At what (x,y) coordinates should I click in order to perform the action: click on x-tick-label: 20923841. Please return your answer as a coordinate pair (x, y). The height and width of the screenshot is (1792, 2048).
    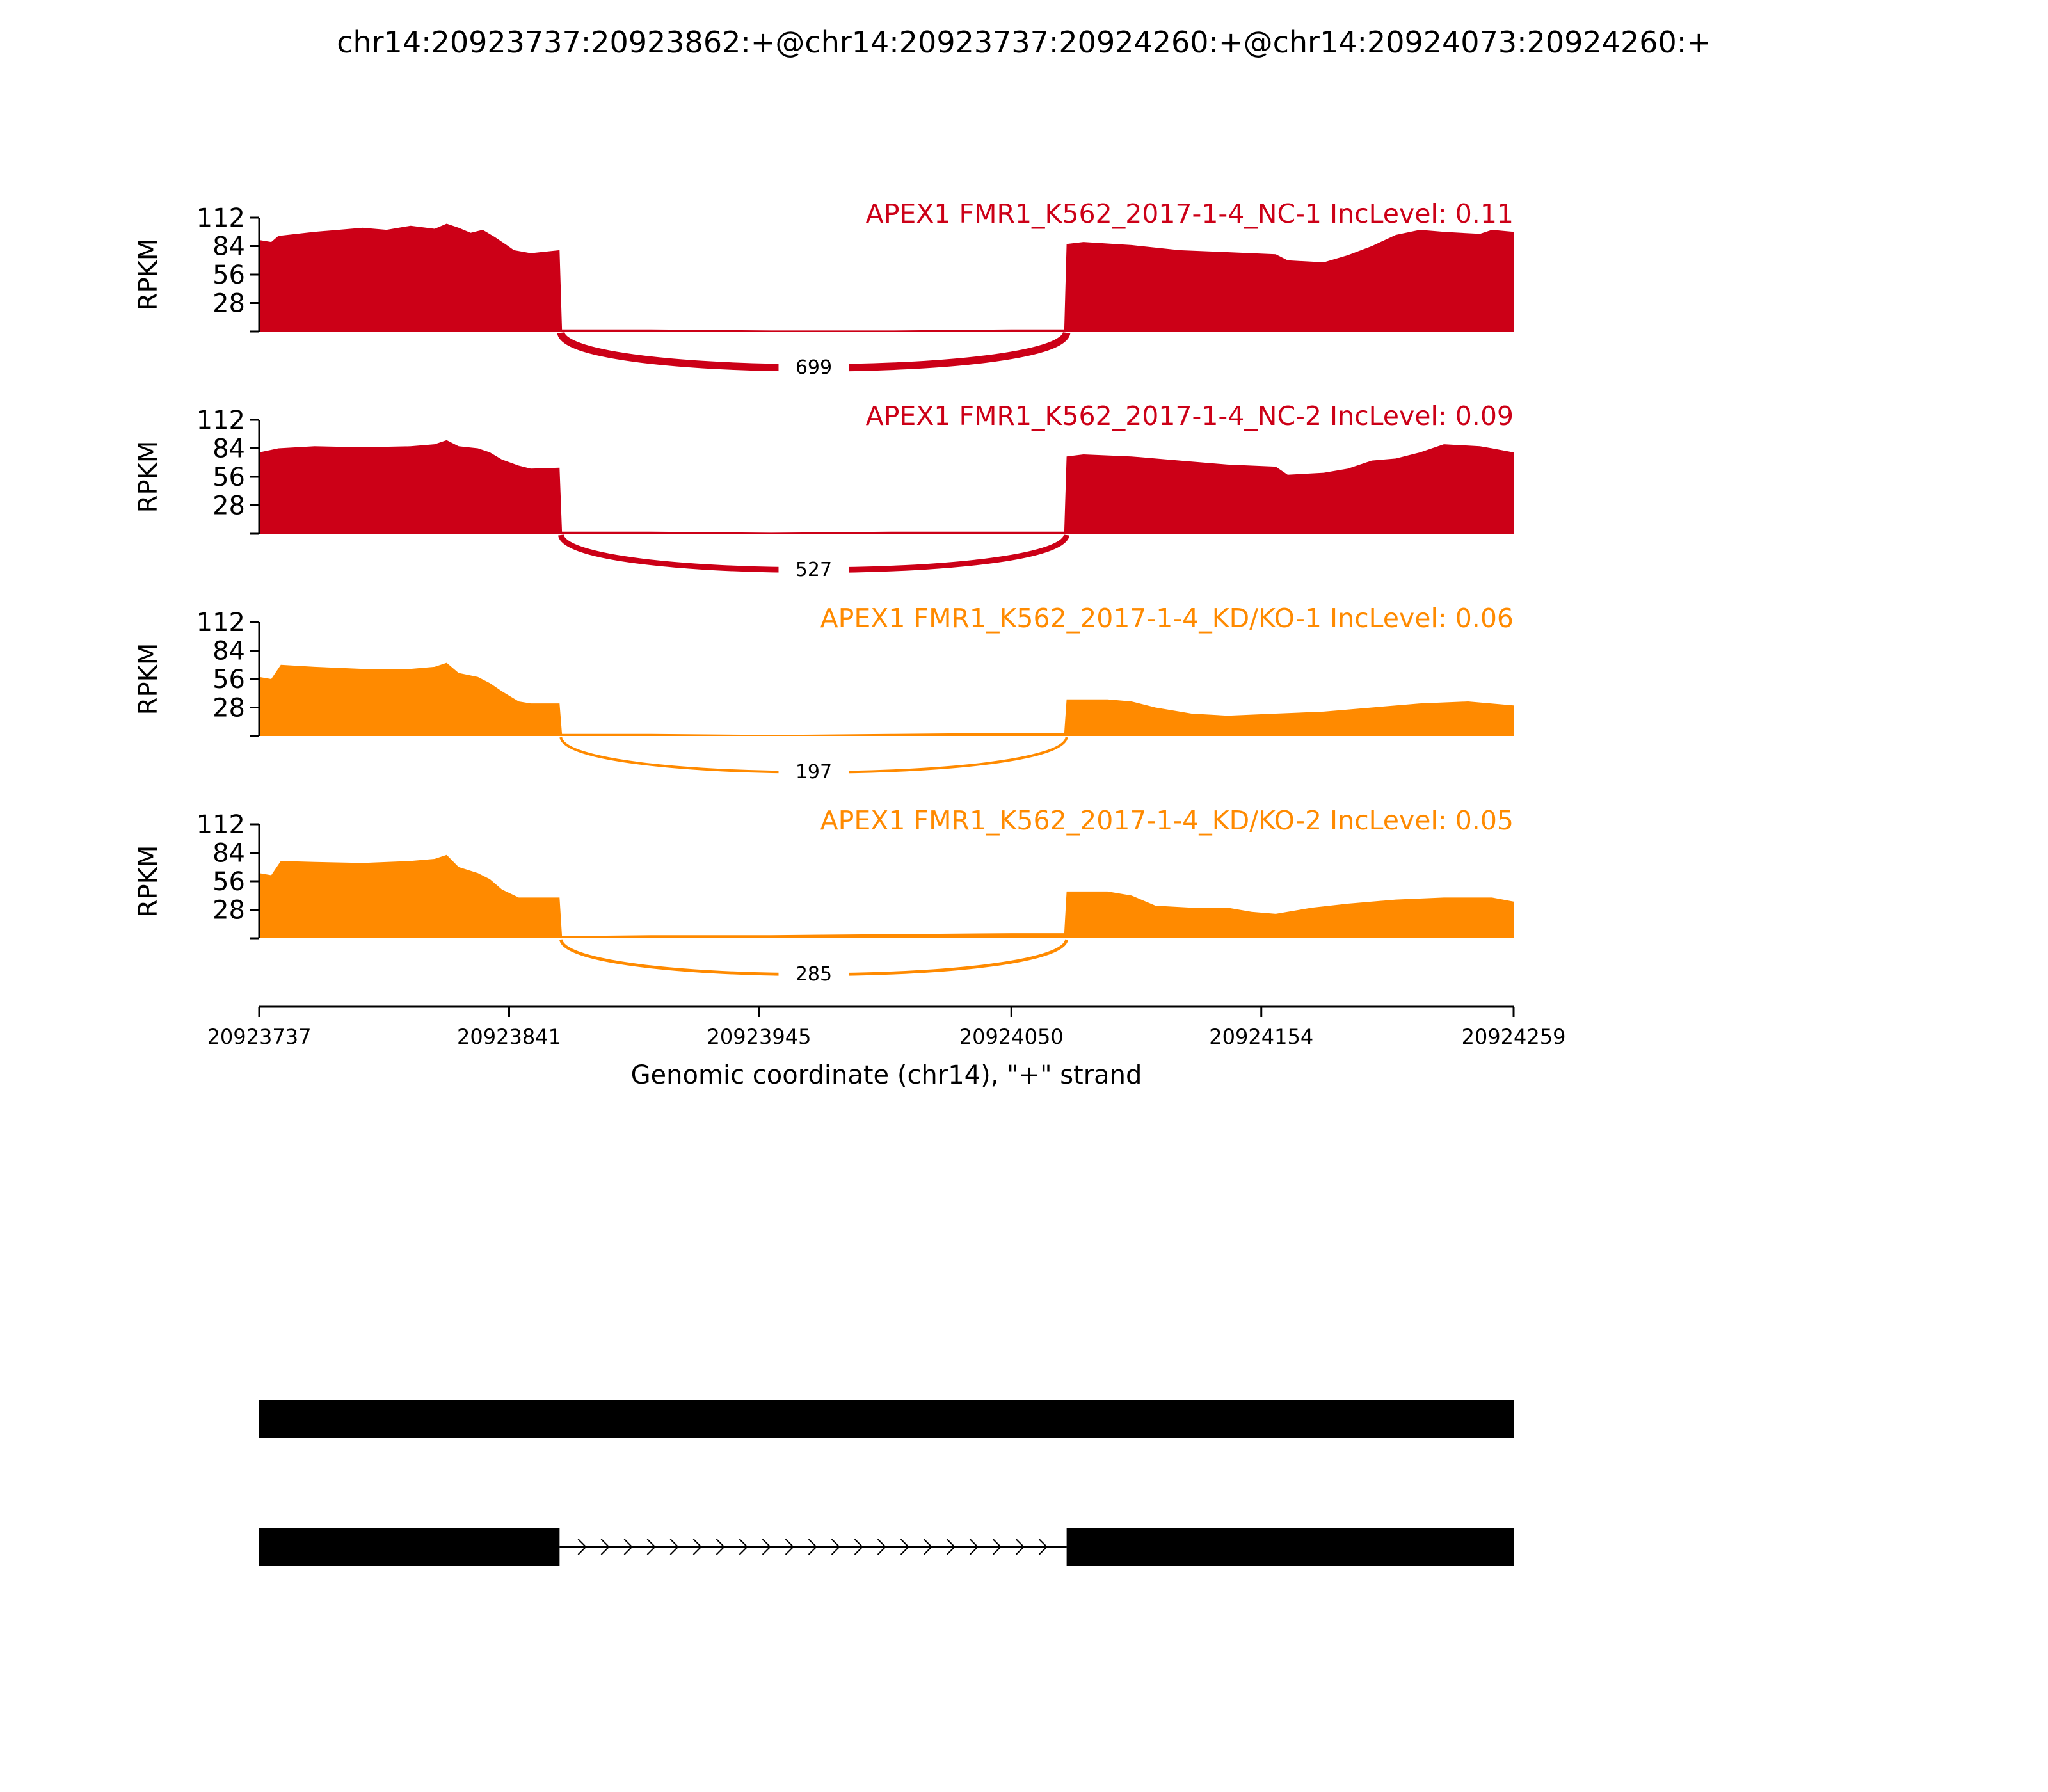
    Looking at the image, I should click on (509, 1037).